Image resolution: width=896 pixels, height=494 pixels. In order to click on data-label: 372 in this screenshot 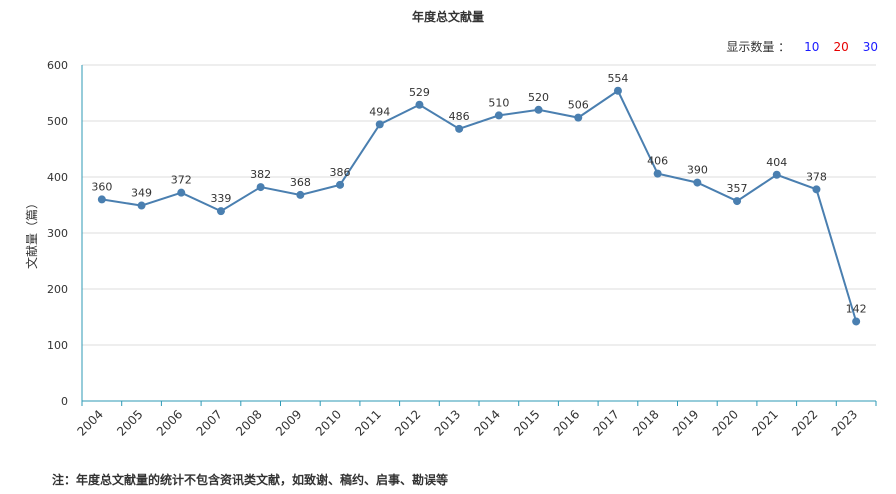, I will do `click(181, 180)`.